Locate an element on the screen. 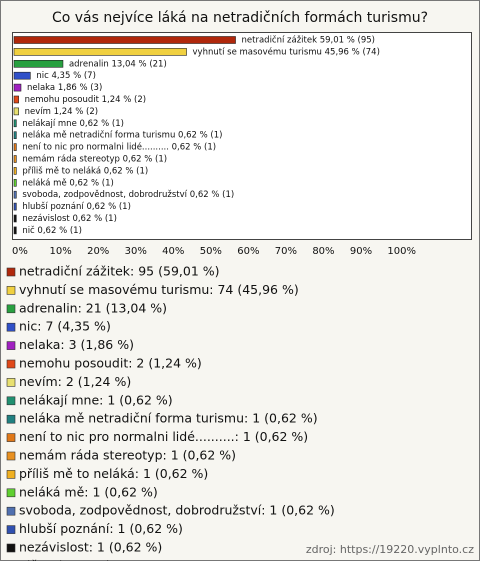 This screenshot has width=480, height=561. value-label: adrenalin 13,04 % (21) is located at coordinates (118, 64).